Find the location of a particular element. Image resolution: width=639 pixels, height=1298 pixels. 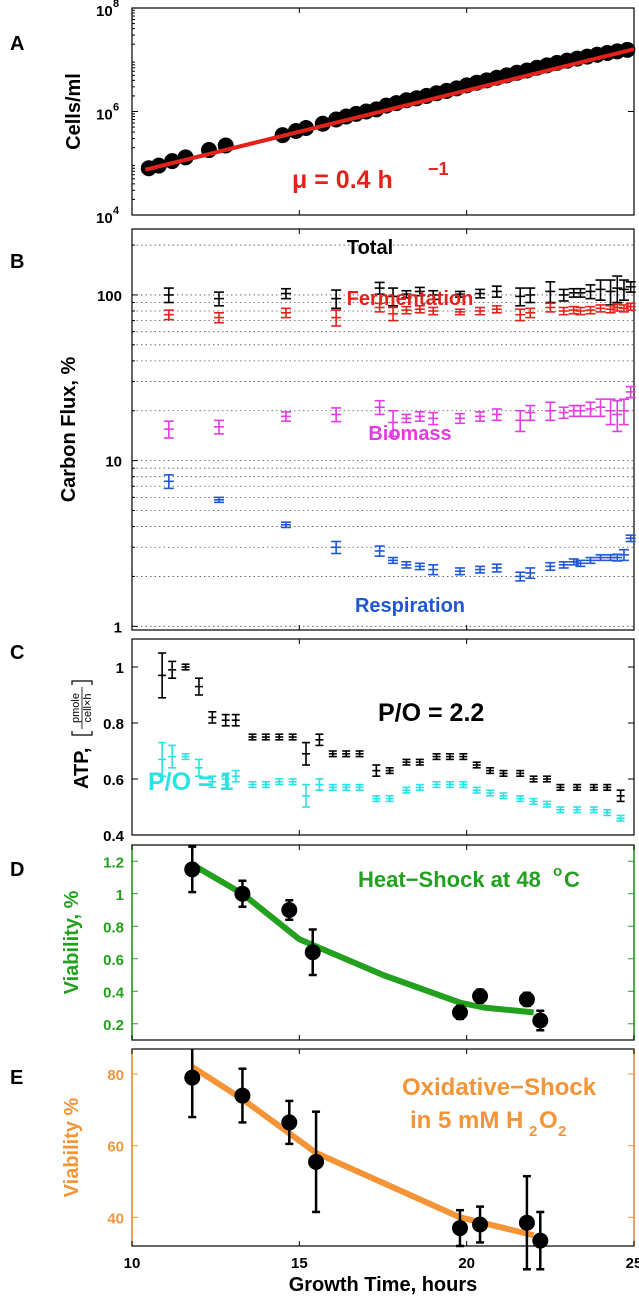

oxidative-shock-annotation-line1: Oxidative−Shock is located at coordinates (499, 1087).